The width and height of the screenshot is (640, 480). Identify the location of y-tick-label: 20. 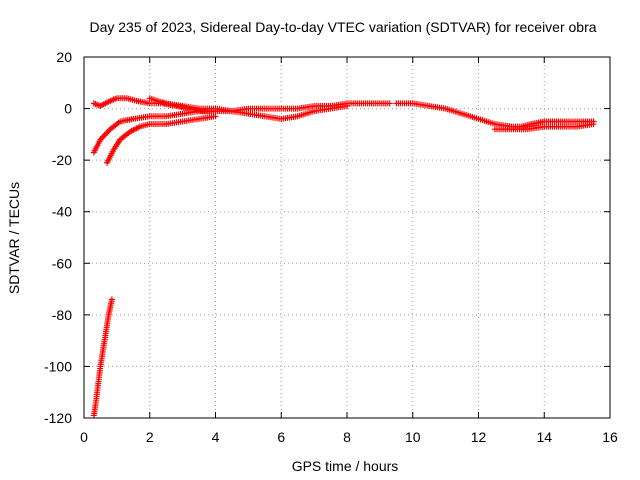
(64, 57).